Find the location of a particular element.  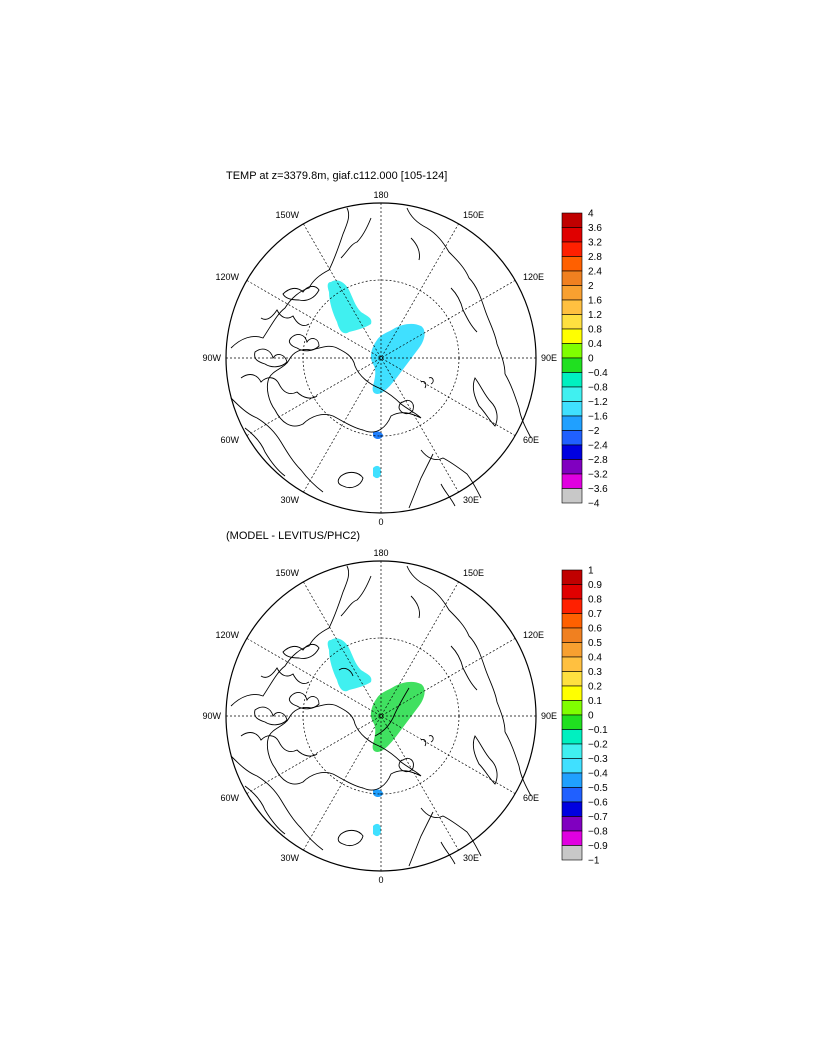

colorbar-tick-label: 0.2 is located at coordinates (595, 687).